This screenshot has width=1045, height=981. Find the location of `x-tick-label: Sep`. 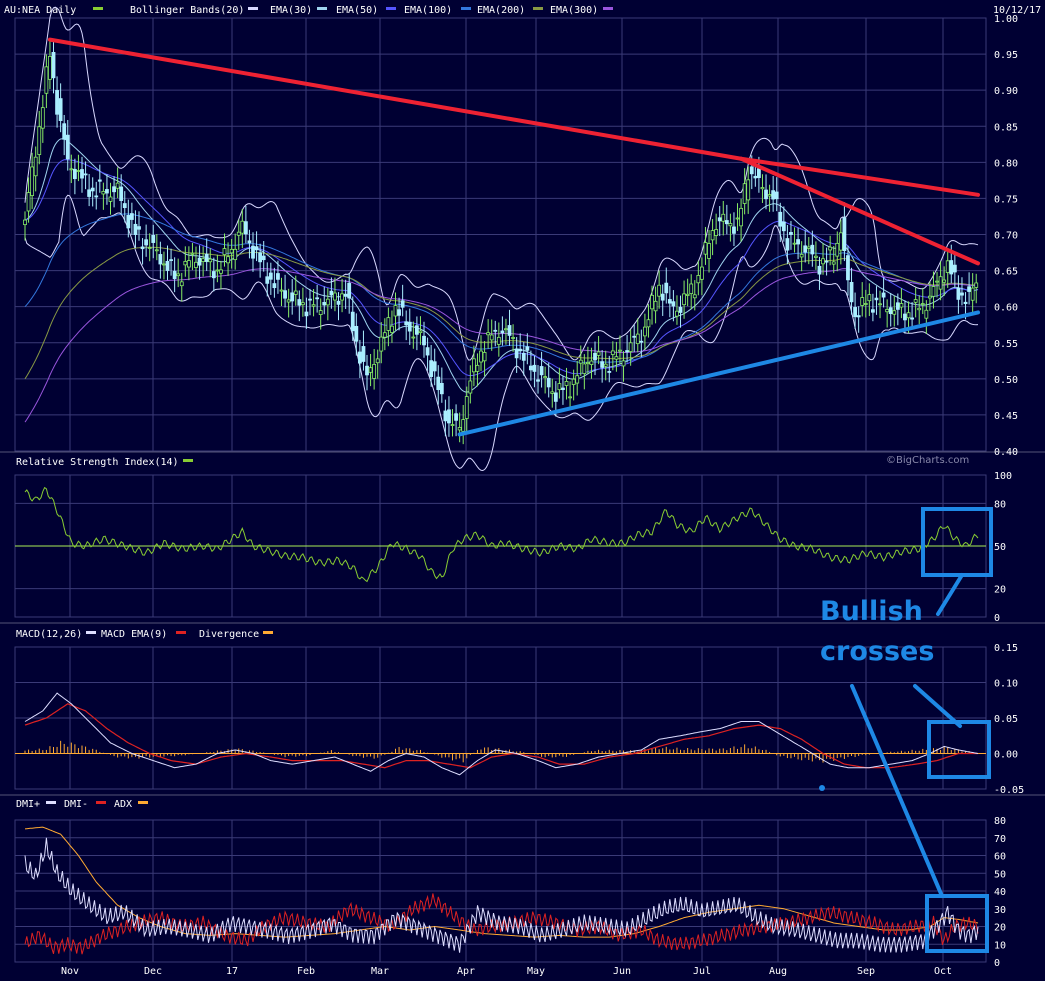

x-tick-label: Sep is located at coordinates (866, 971).